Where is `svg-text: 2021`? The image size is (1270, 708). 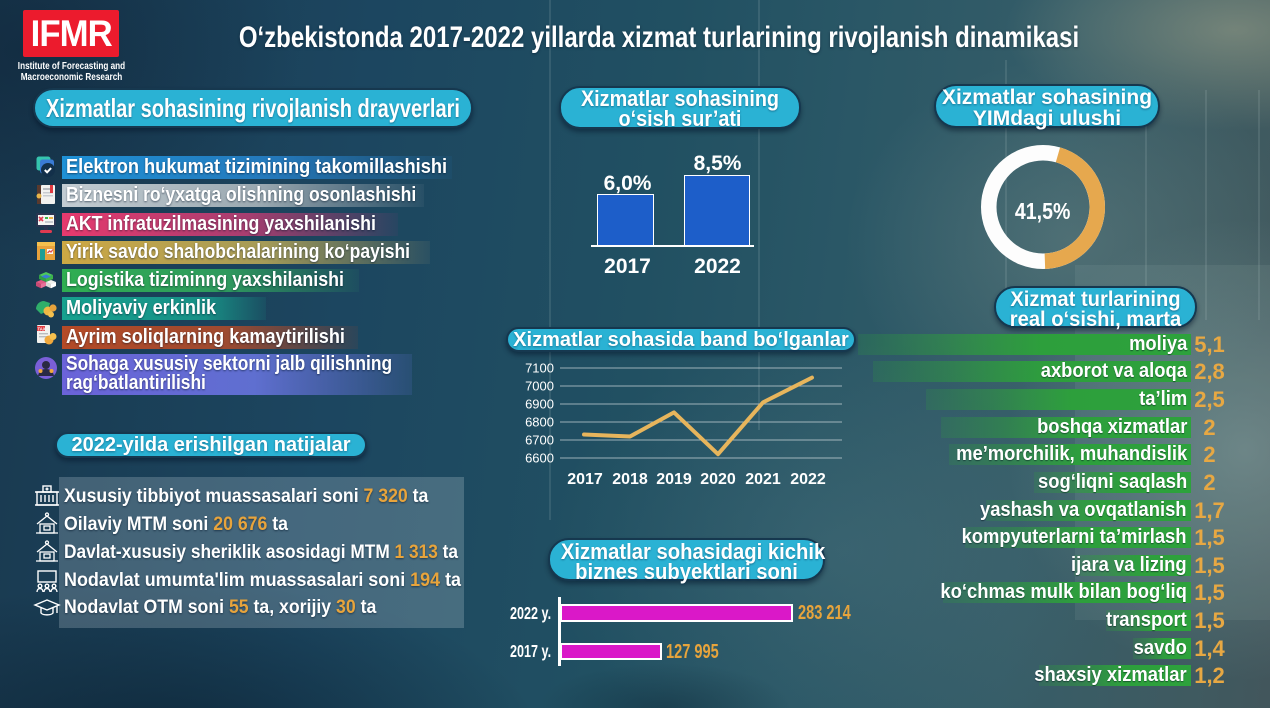
svg-text: 2021 is located at coordinates (763, 478).